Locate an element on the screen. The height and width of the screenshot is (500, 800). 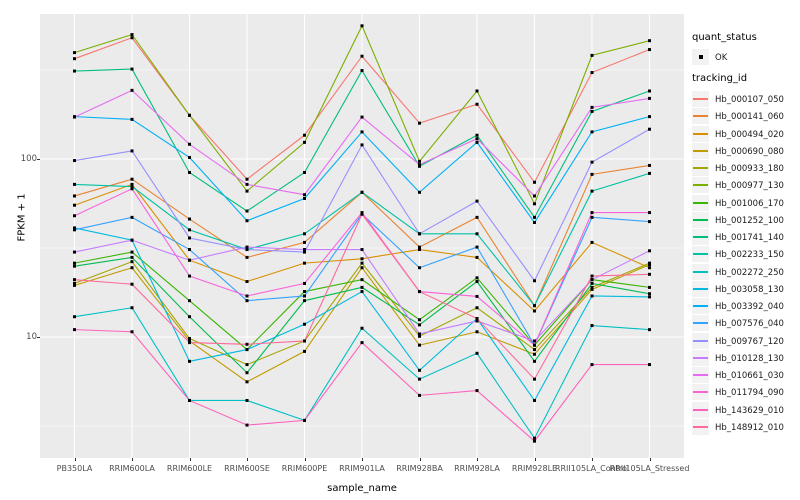
legend-item-label: OK is located at coordinates (721, 58).